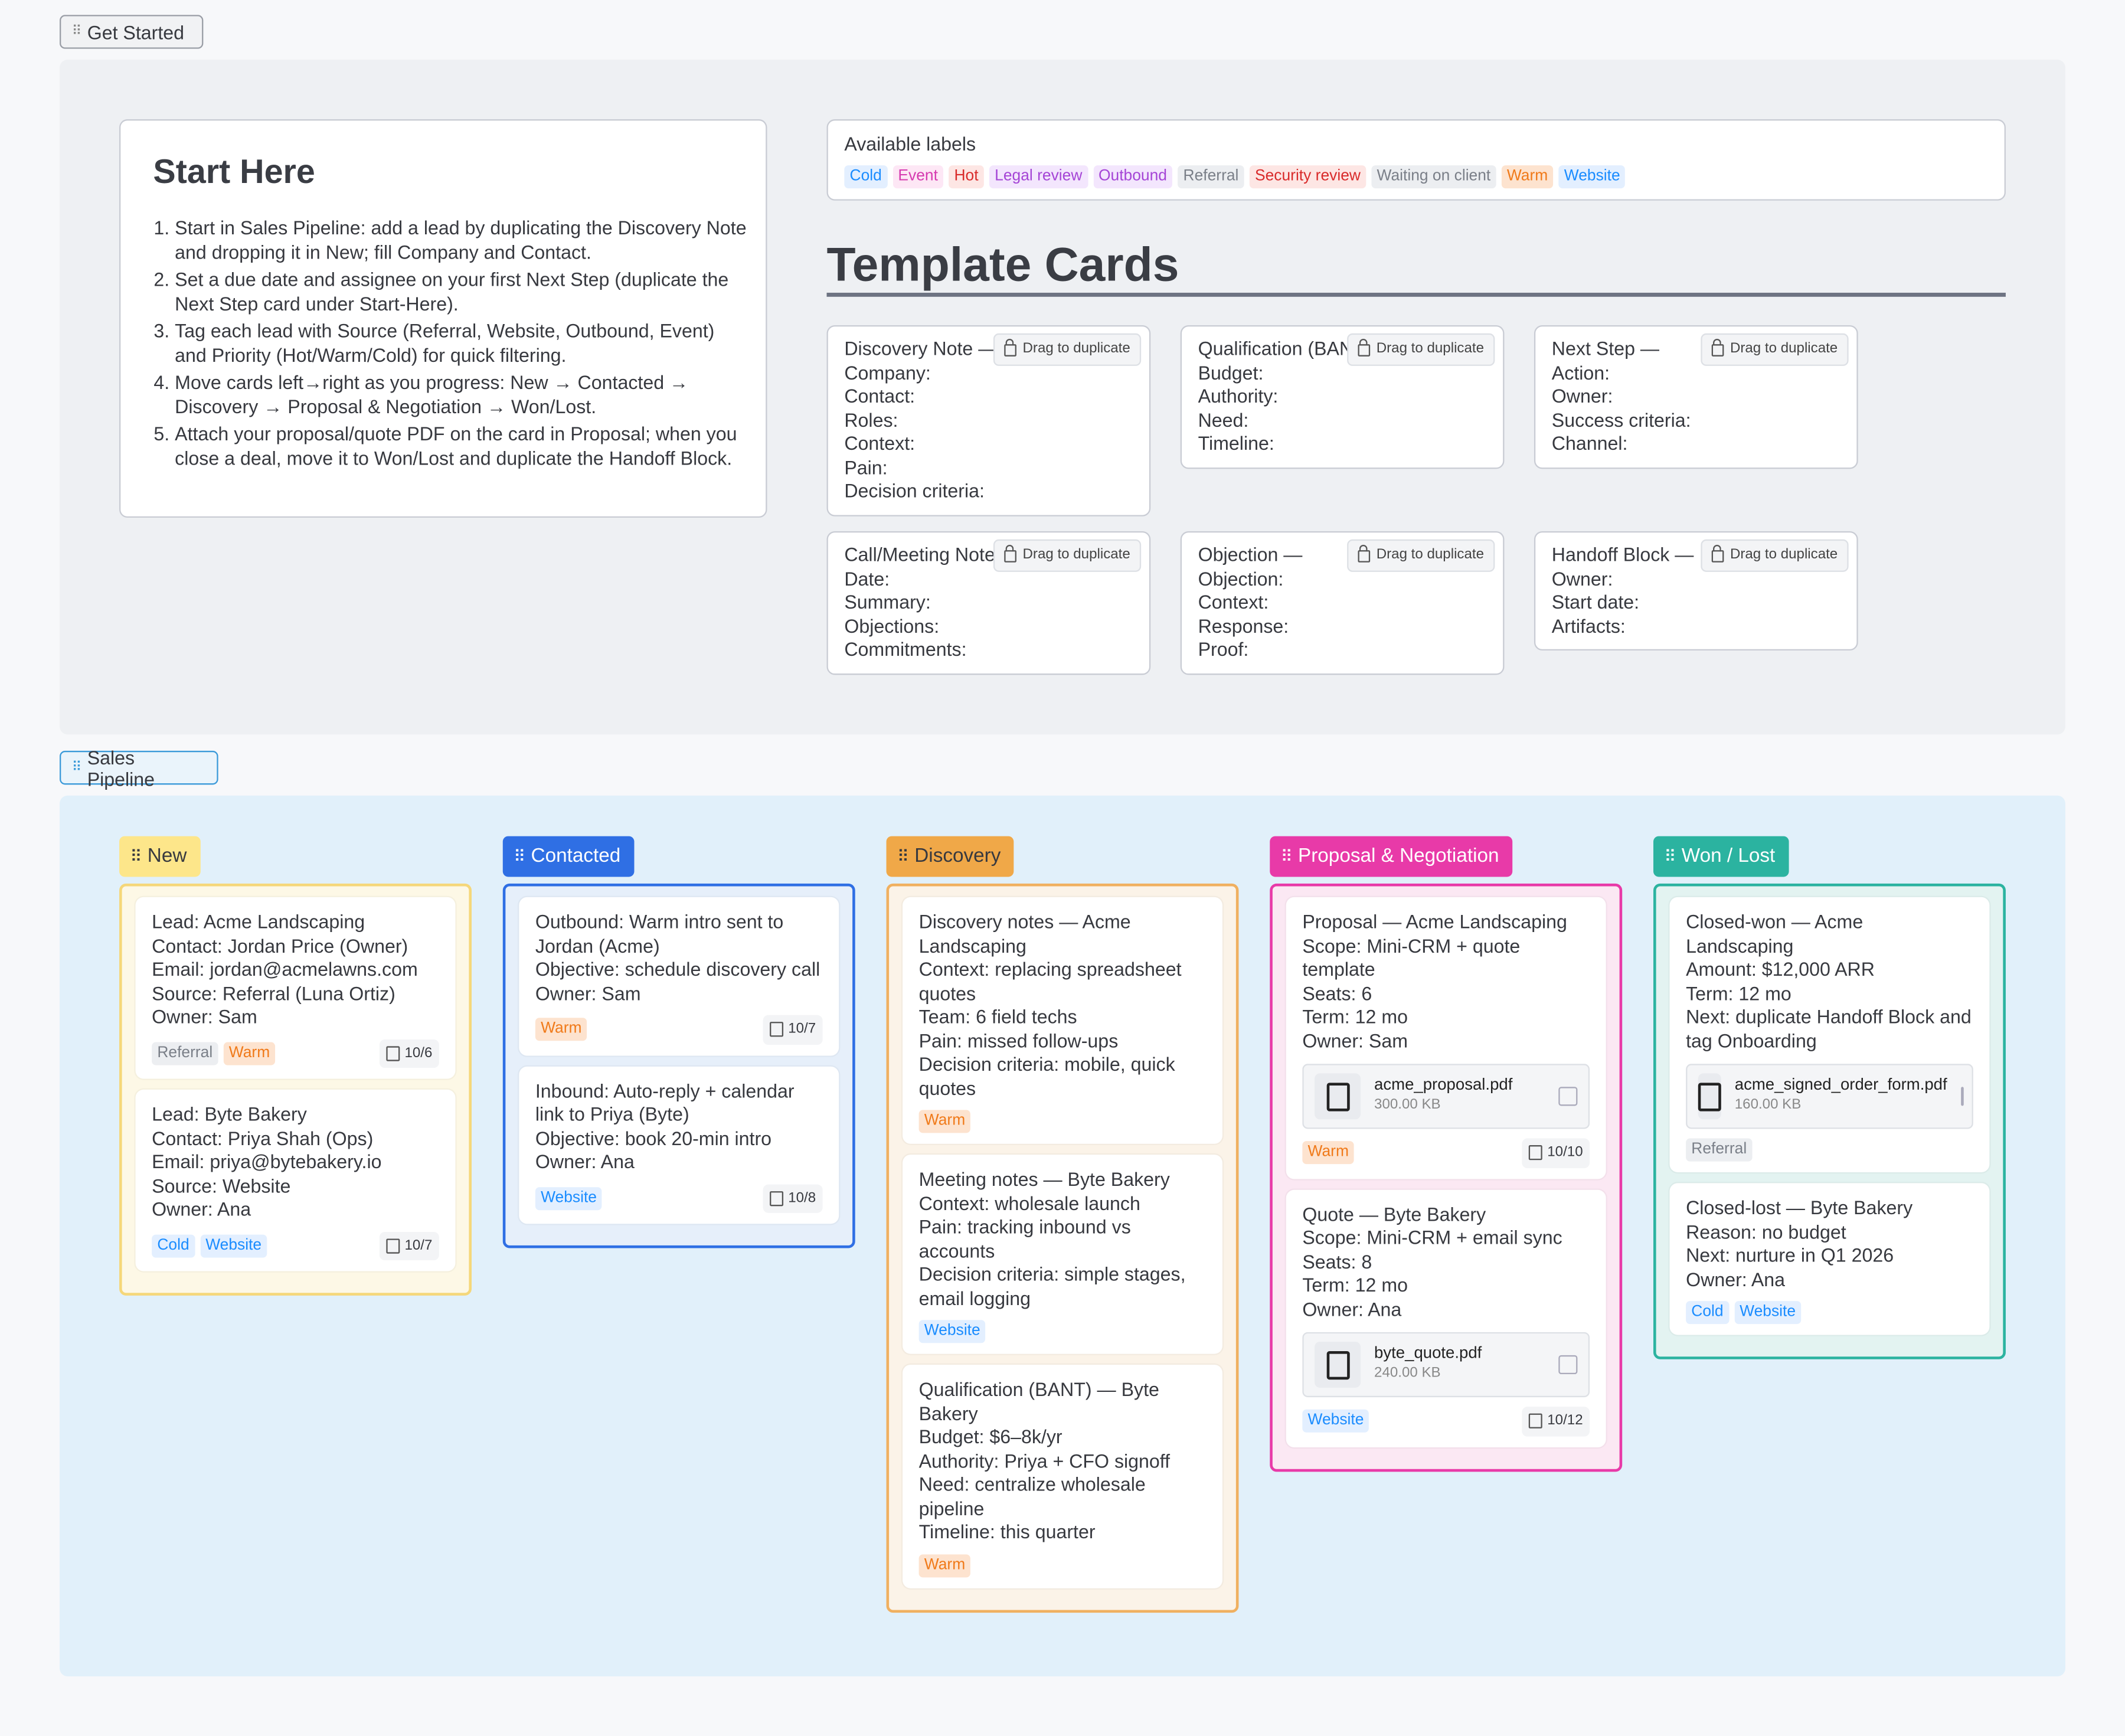 The height and width of the screenshot is (1736, 2125). Describe the element at coordinates (679, 1029) in the screenshot. I see `card-footer: Warm 10/7` at that location.